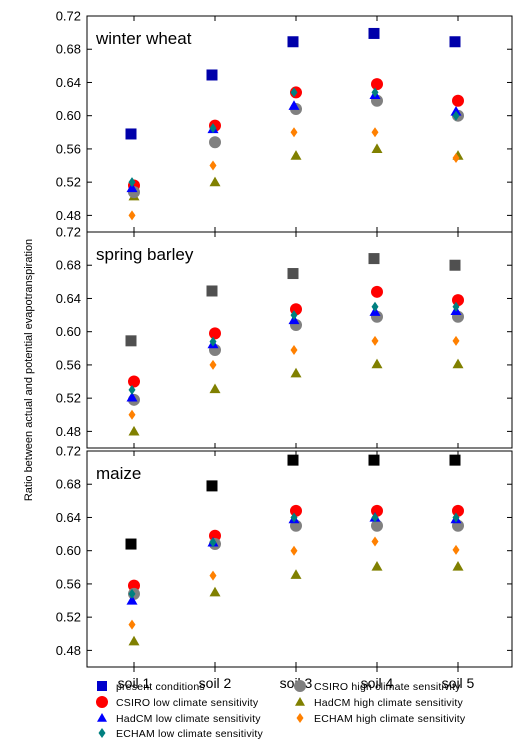 The image size is (524, 740). Describe the element at coordinates (190, 734) in the screenshot. I see `legend-label: ECHAM low climate sensitivity` at that location.